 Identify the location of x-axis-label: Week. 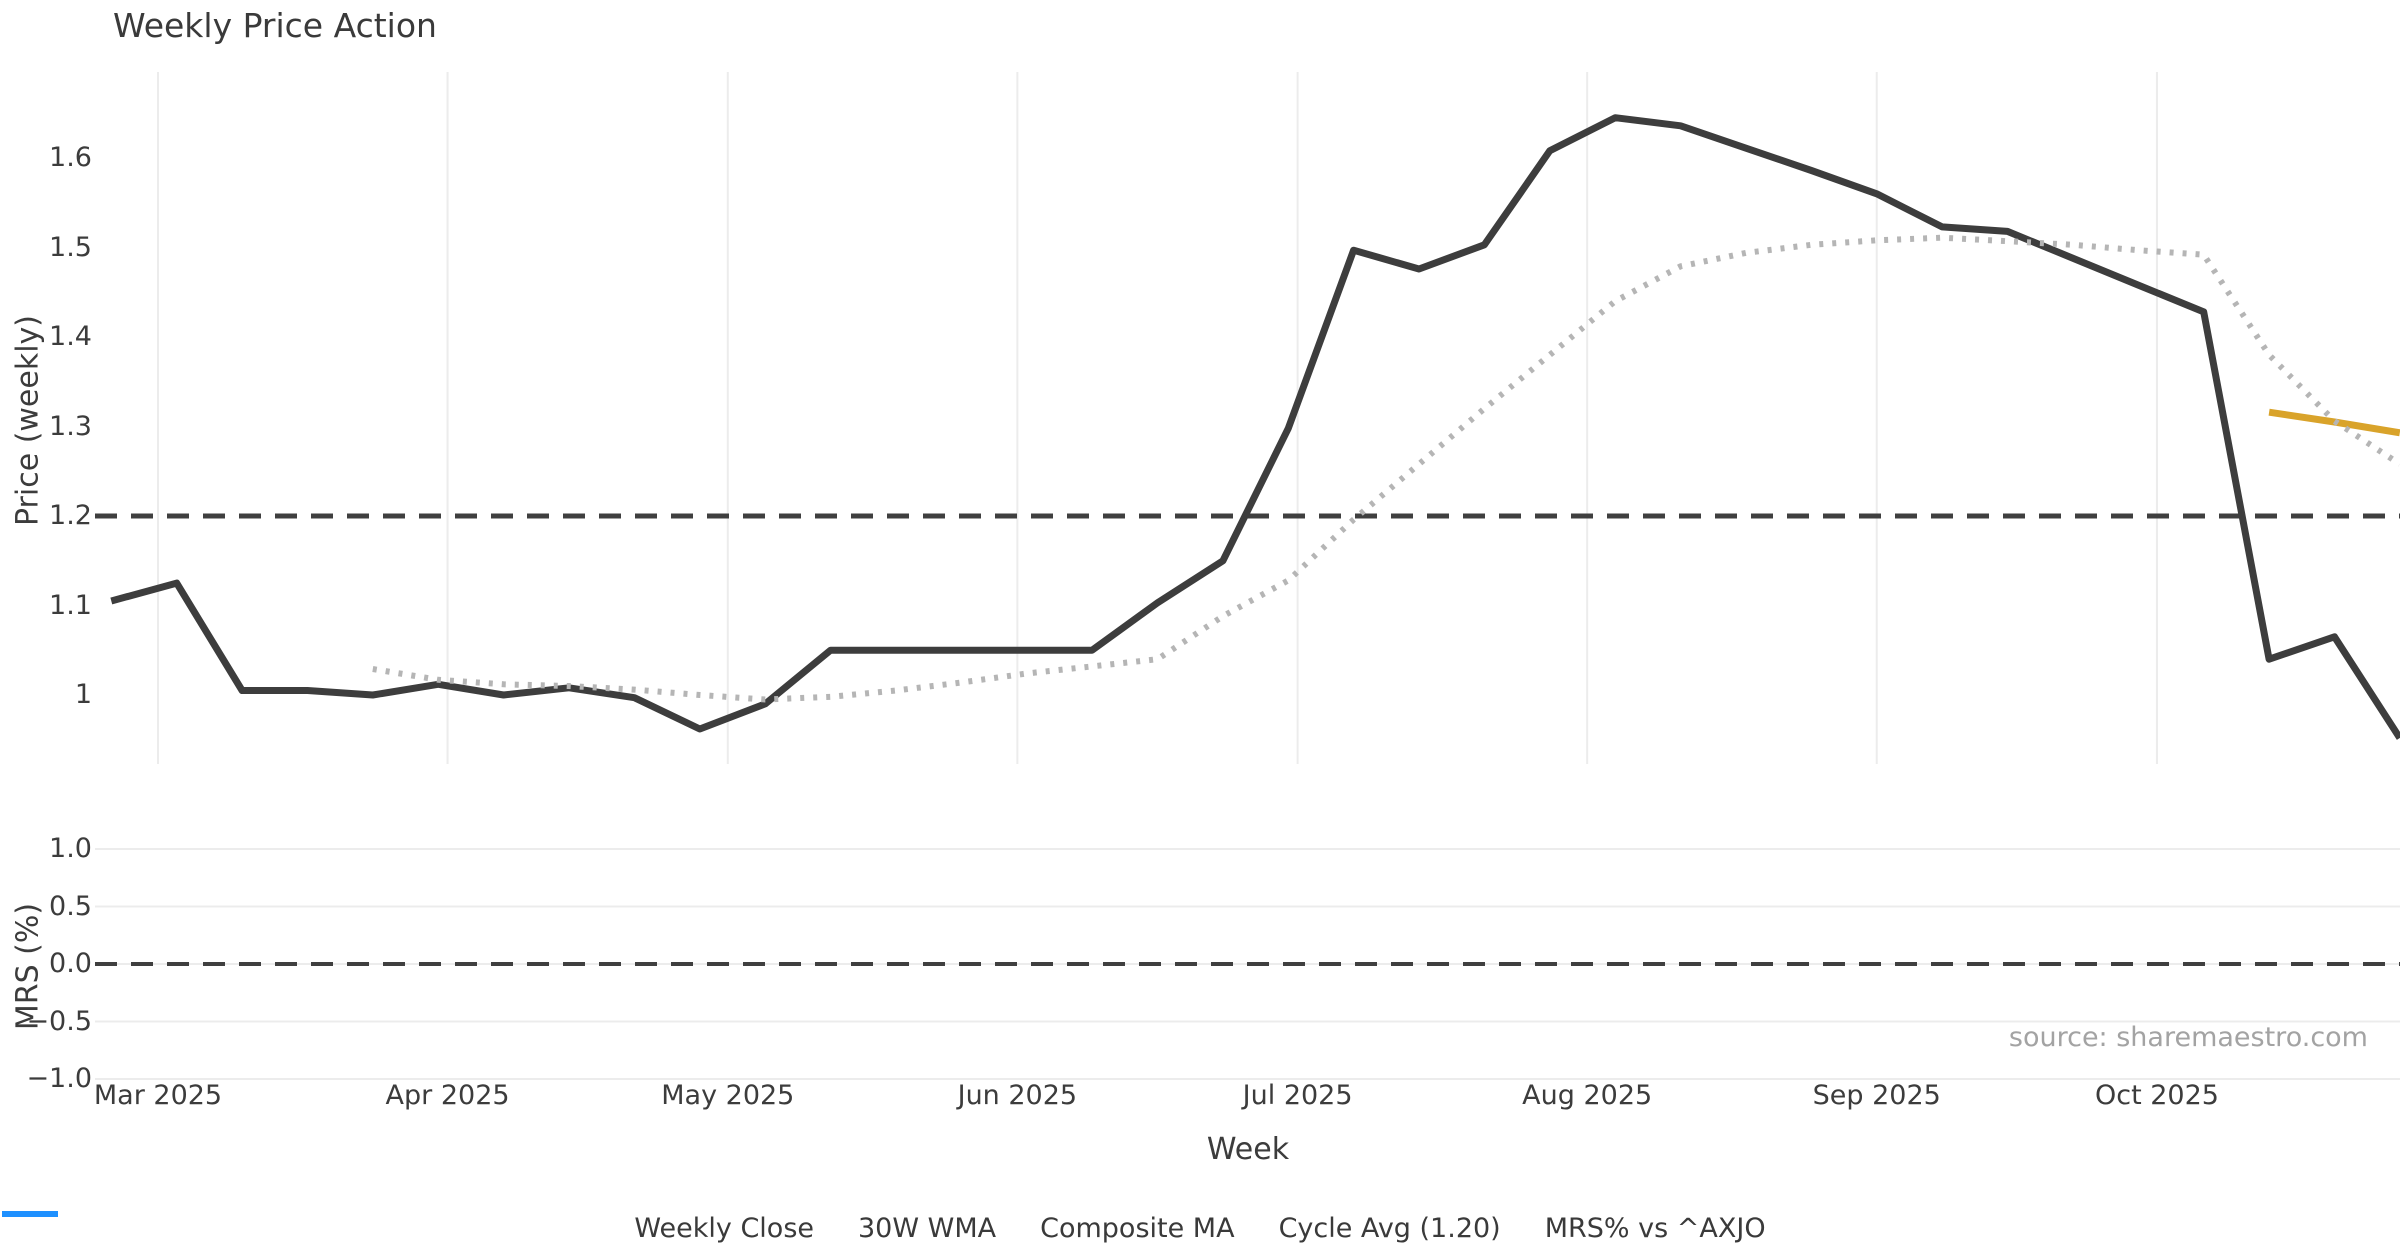
(1248, 1149).